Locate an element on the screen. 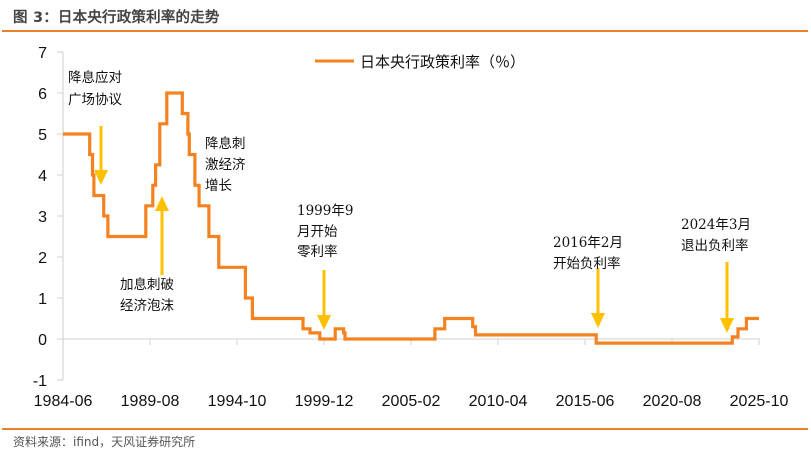  x-tick-label: 1984-06 is located at coordinates (63, 401).